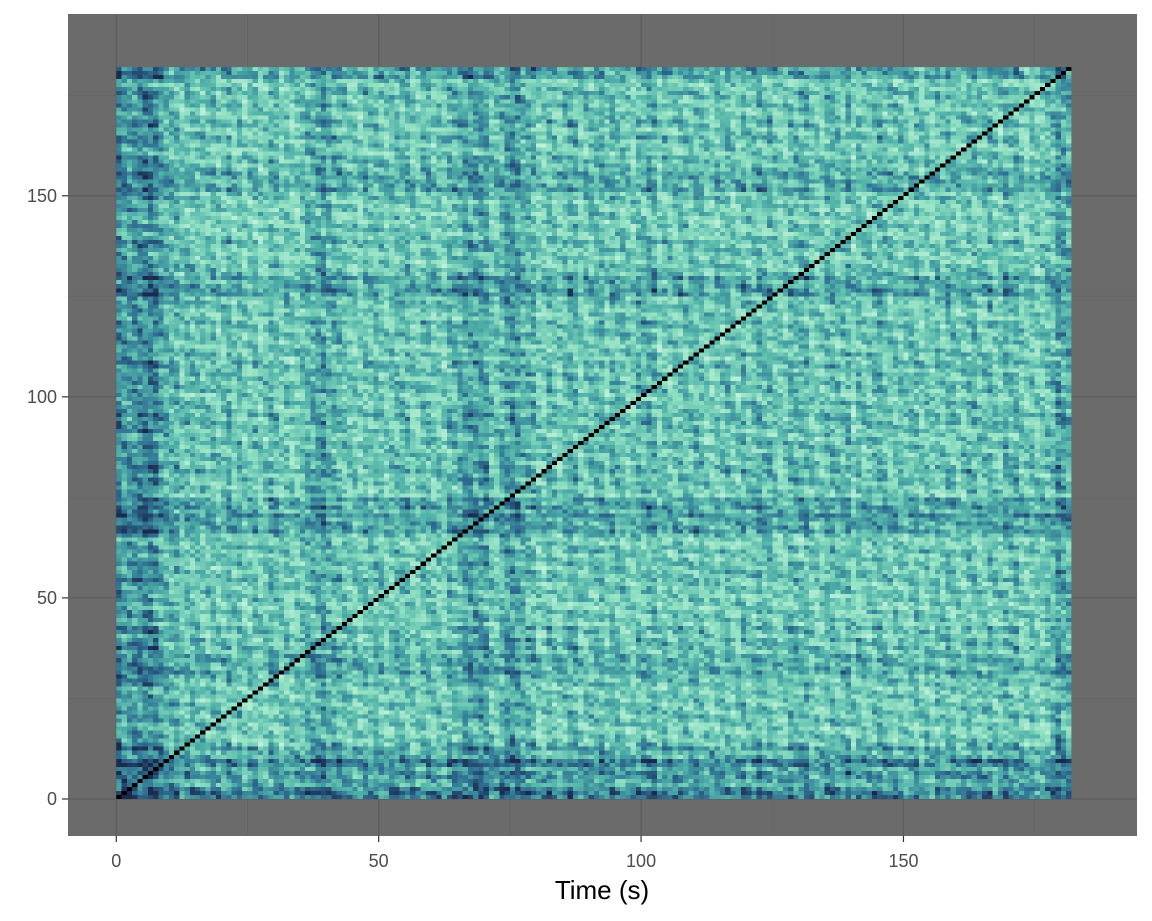 This screenshot has width=1152, height=921. I want to click on y-tick-label: 50, so click(47, 598).